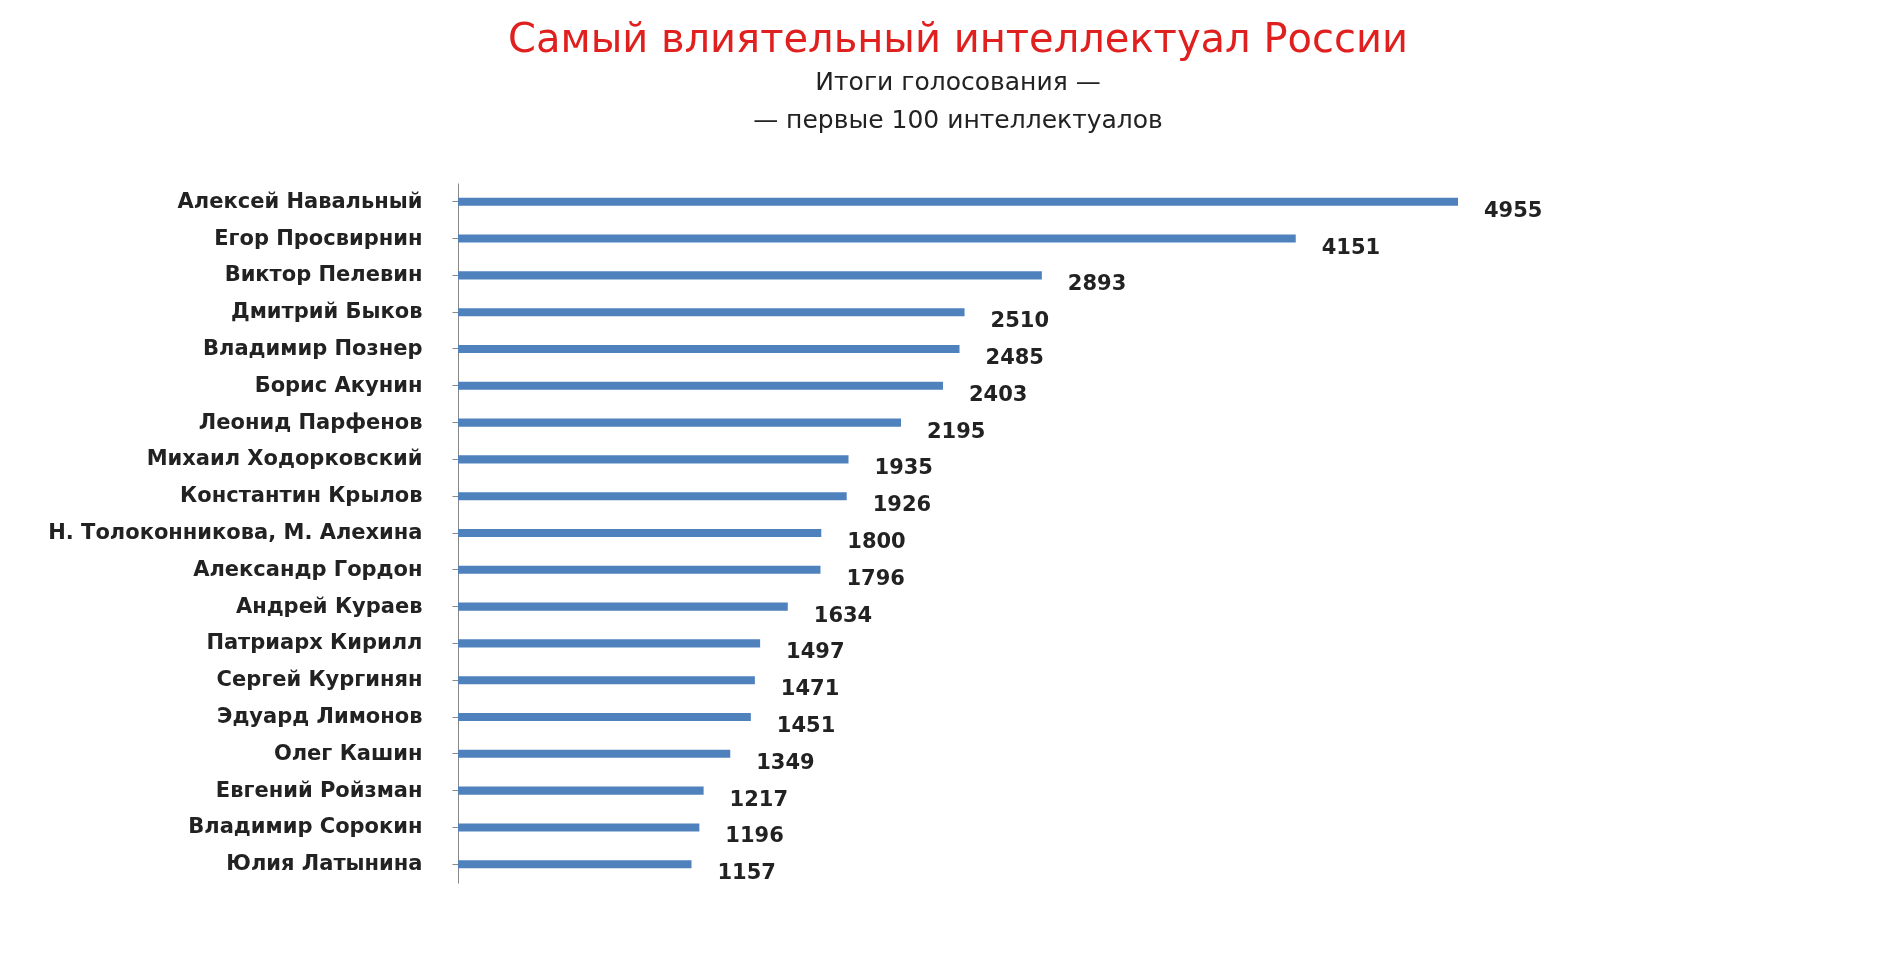  What do you see at coordinates (310, 421) in the screenshot?
I see `y-tick-label: Леонид Парфенов` at bounding box center [310, 421].